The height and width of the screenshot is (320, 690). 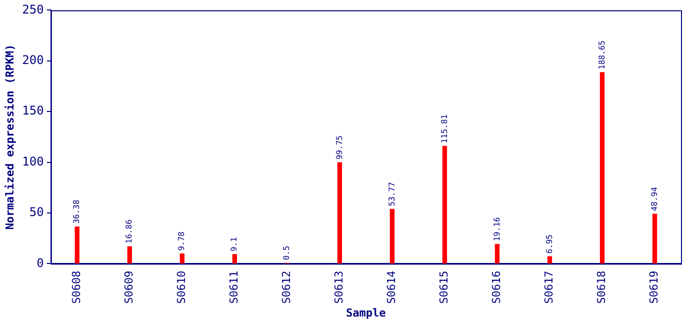 I want to click on x-tick-label: S0619, so click(x=654, y=287).